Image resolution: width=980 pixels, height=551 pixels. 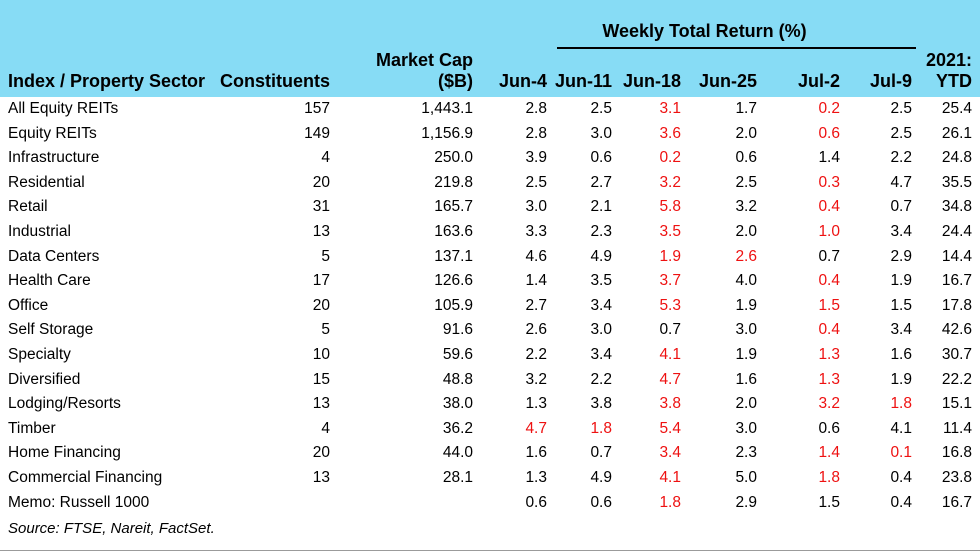 I want to click on sector-cell: Office, so click(x=28, y=305).